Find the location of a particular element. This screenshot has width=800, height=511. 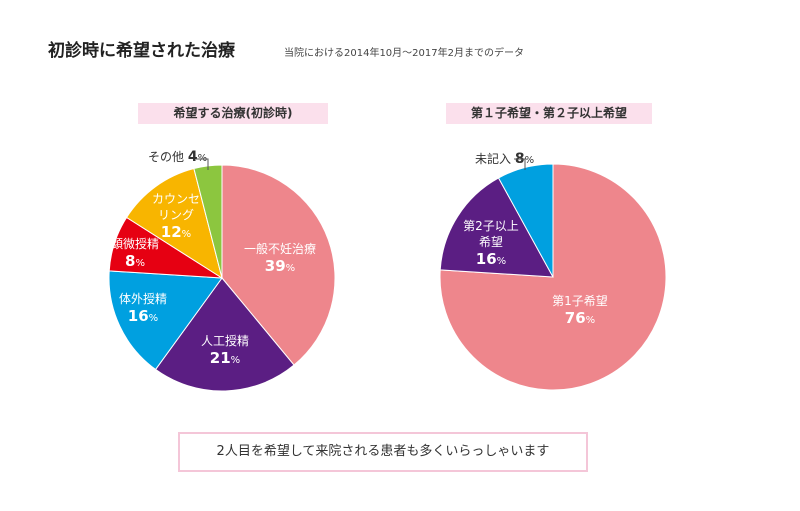

slice-label-name: 一般不妊治療 is located at coordinates (280, 248).